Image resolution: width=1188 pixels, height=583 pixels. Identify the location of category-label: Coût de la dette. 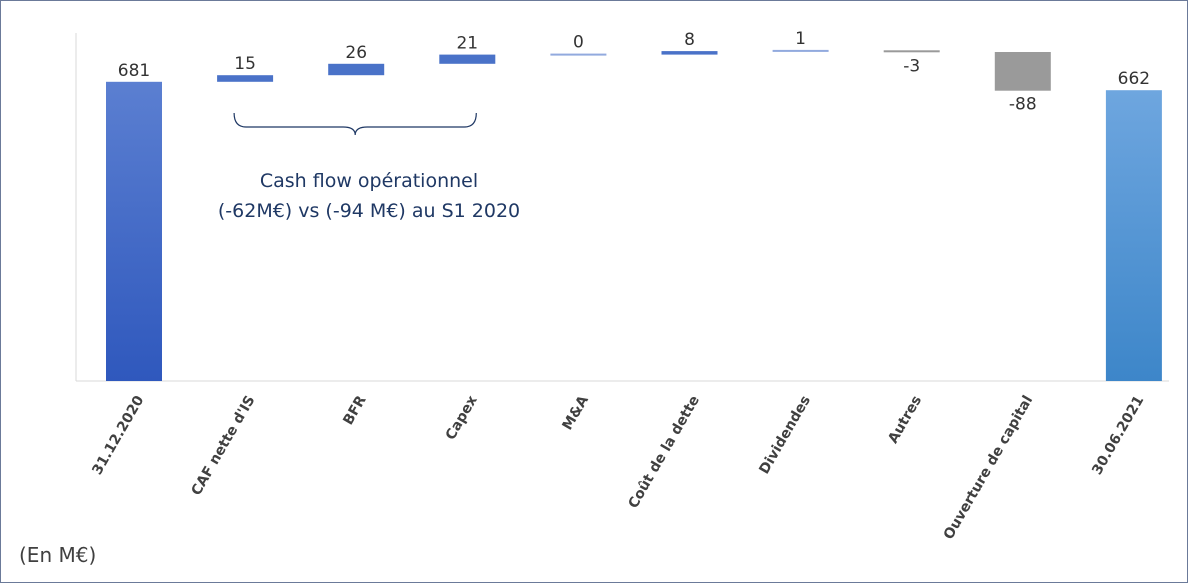
(664, 452).